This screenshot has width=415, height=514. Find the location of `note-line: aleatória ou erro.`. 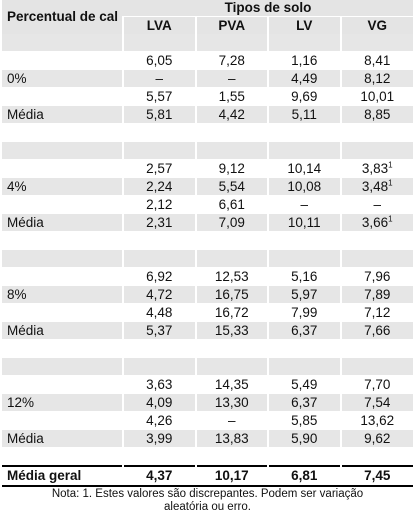

note-line: aleatória ou erro. is located at coordinates (207, 507).